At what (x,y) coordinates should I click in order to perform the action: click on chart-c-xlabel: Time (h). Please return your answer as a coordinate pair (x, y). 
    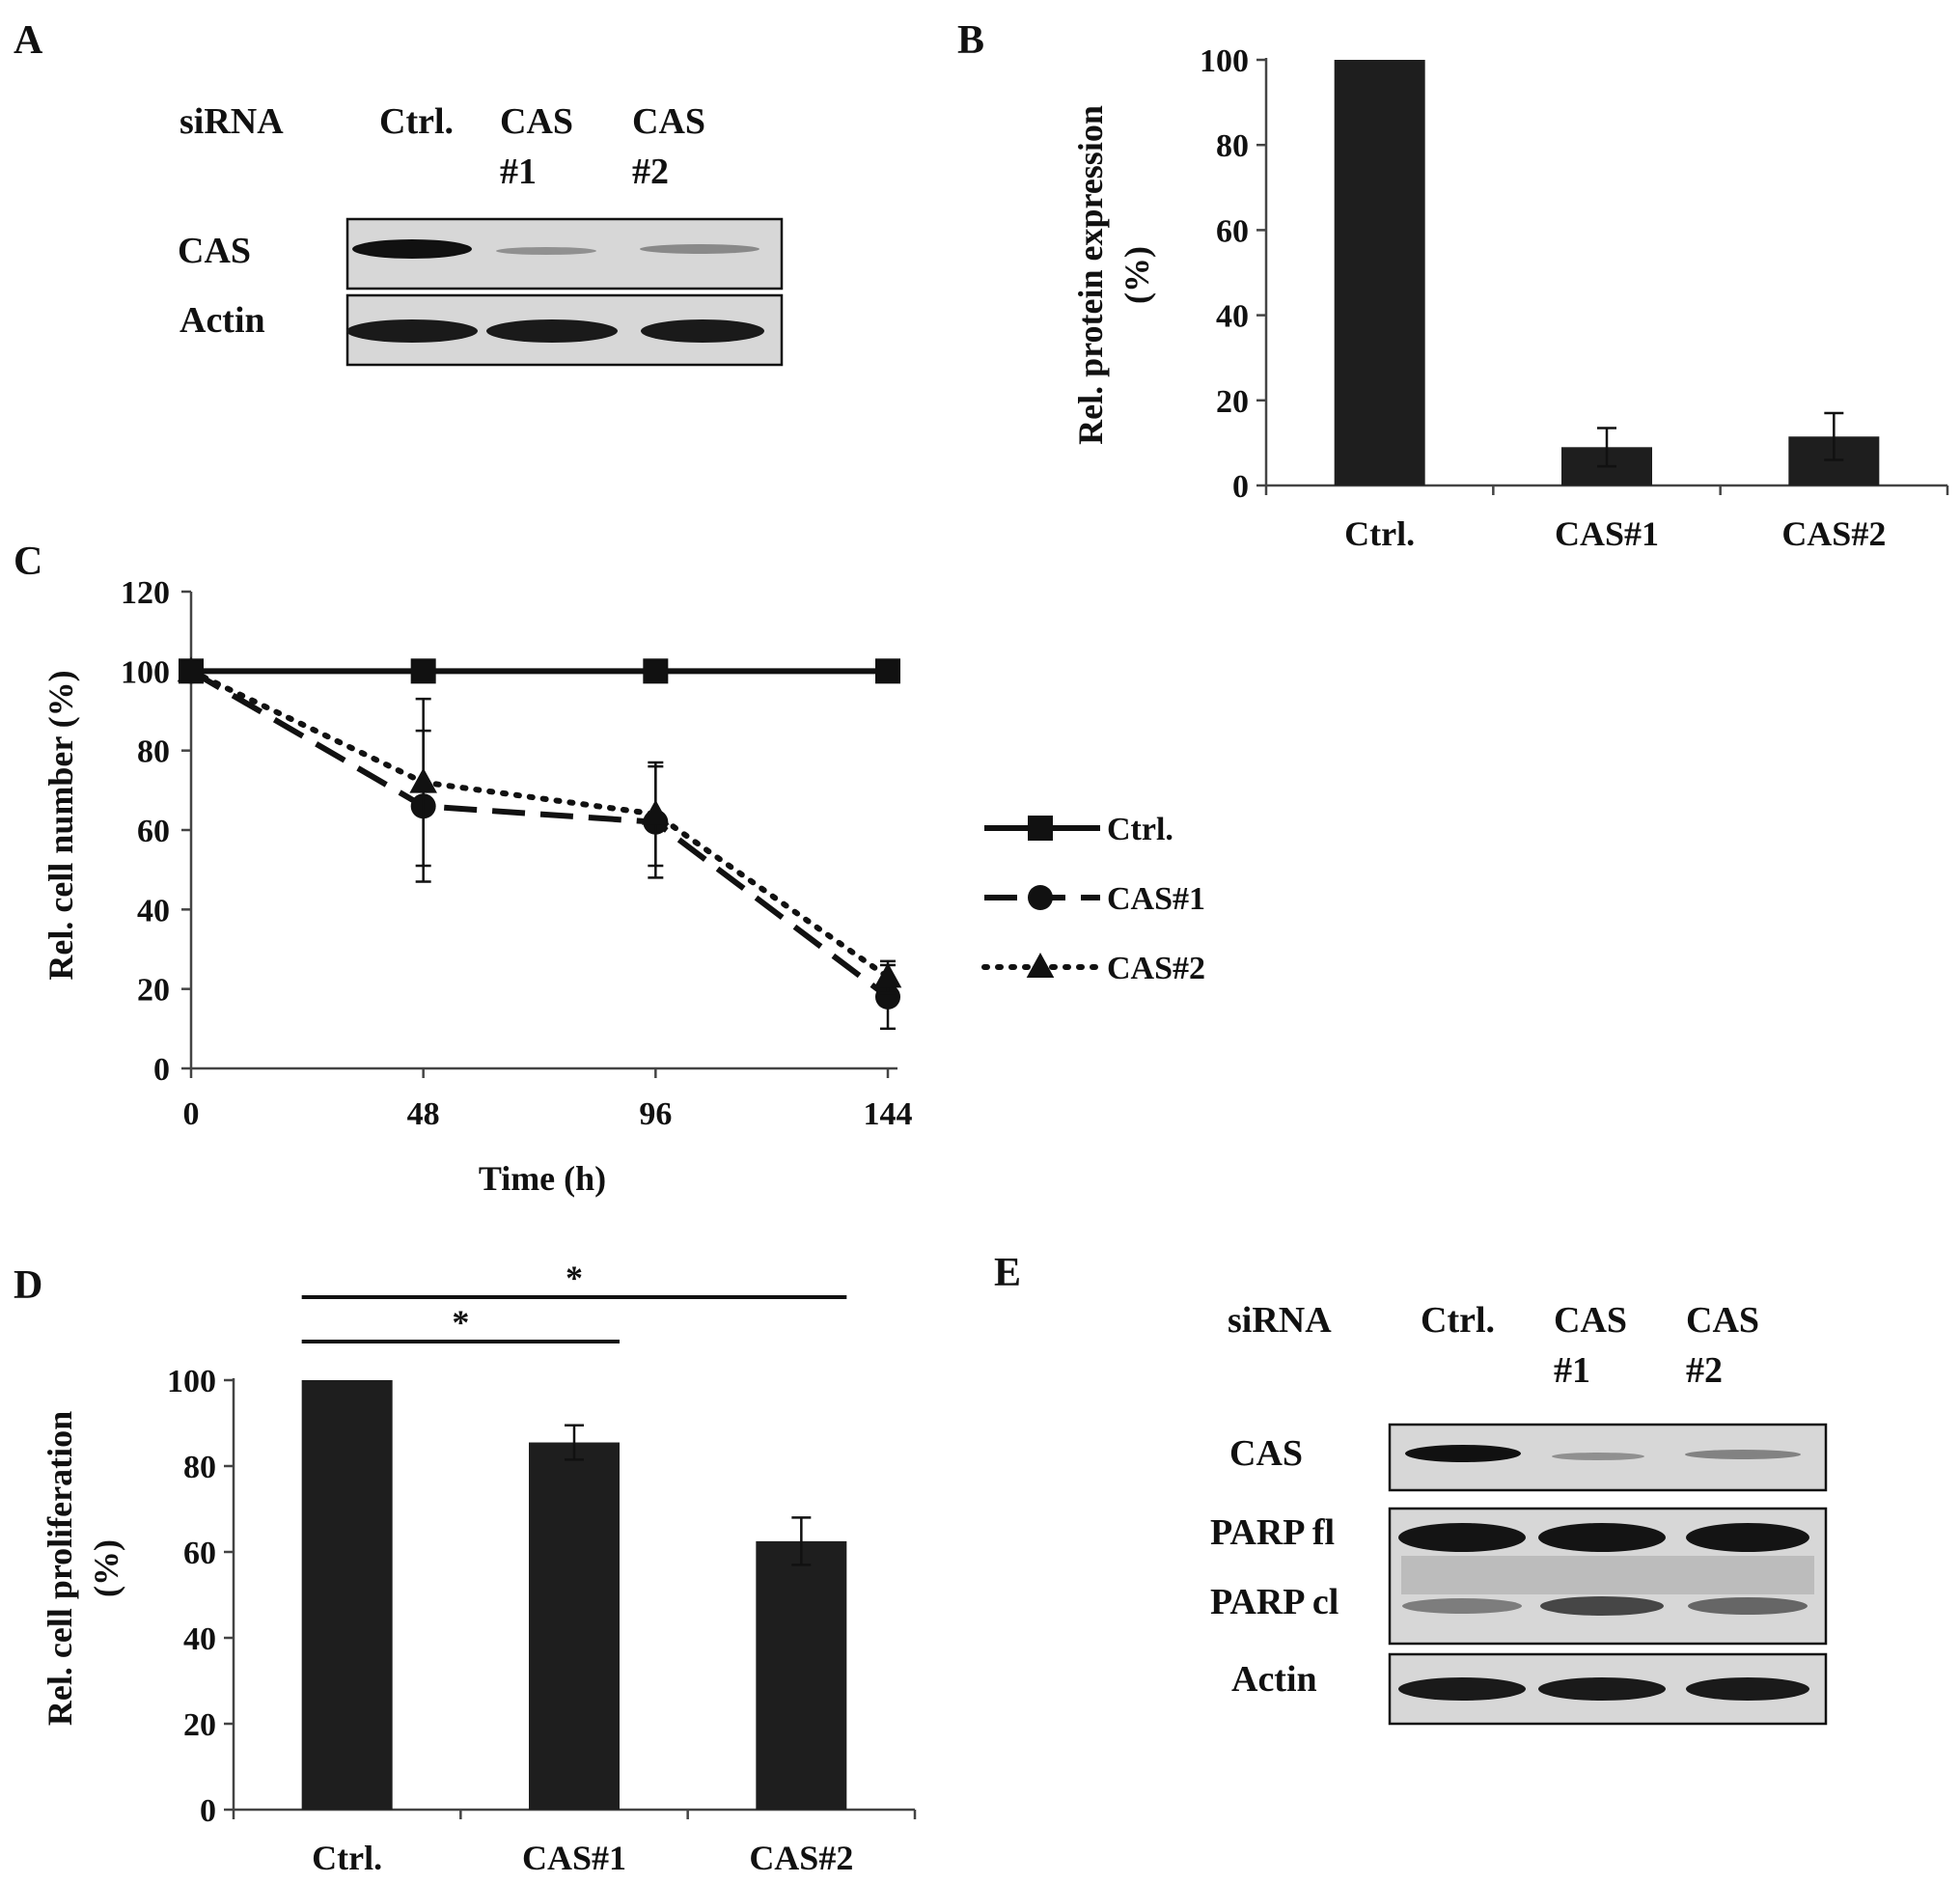
    Looking at the image, I should click on (542, 1178).